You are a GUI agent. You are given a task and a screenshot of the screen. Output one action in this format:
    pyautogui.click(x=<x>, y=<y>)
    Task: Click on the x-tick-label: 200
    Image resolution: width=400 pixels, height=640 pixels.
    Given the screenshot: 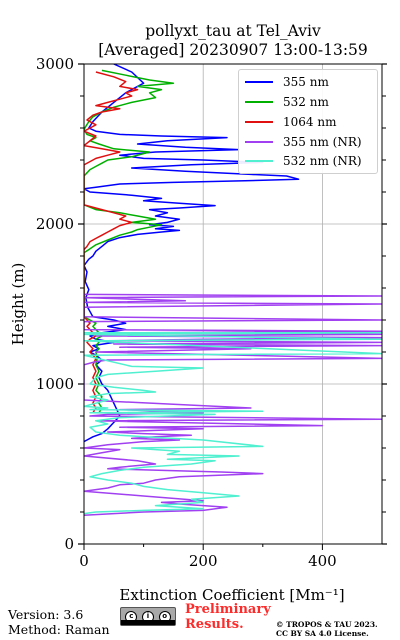 What is the action you would take?
    pyautogui.click(x=203, y=561)
    